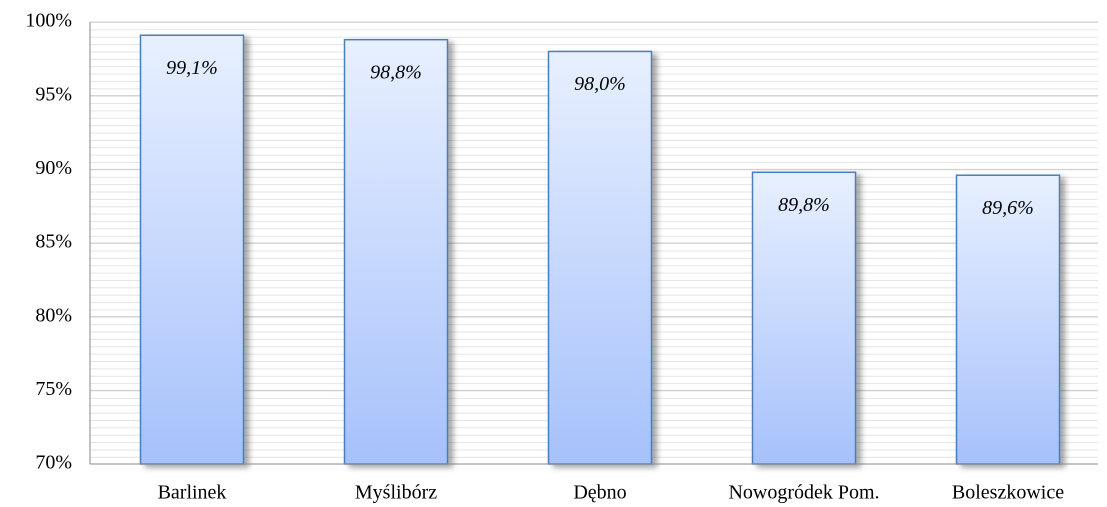 The width and height of the screenshot is (1107, 507). What do you see at coordinates (803, 493) in the screenshot?
I see `x-tick-label: Nowogródek Pom.` at bounding box center [803, 493].